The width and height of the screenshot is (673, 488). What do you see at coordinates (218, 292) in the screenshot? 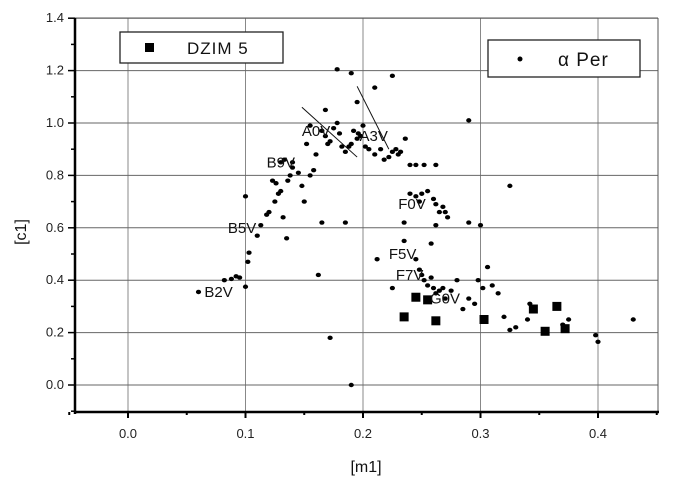
I see `spectral-type-label: B2V` at bounding box center [218, 292].